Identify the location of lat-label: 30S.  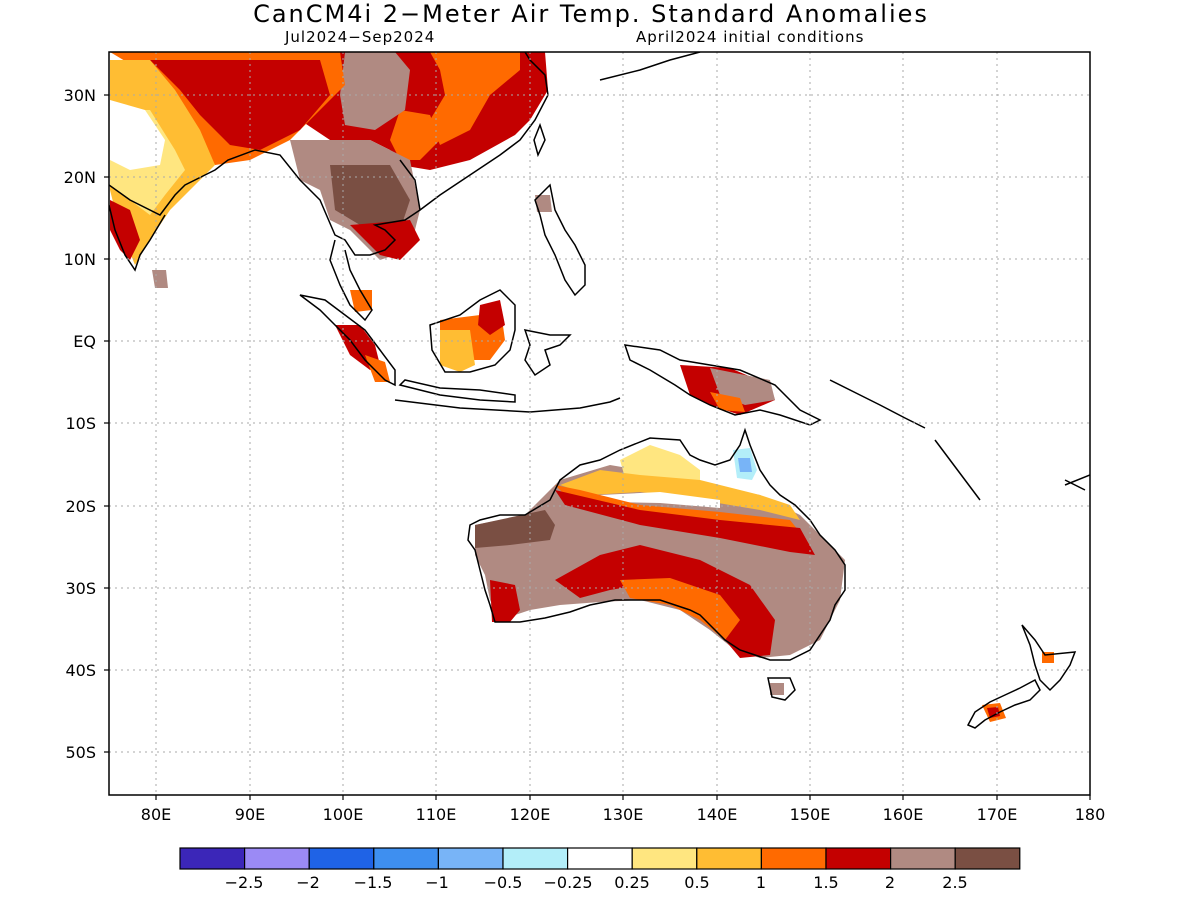
(80, 588).